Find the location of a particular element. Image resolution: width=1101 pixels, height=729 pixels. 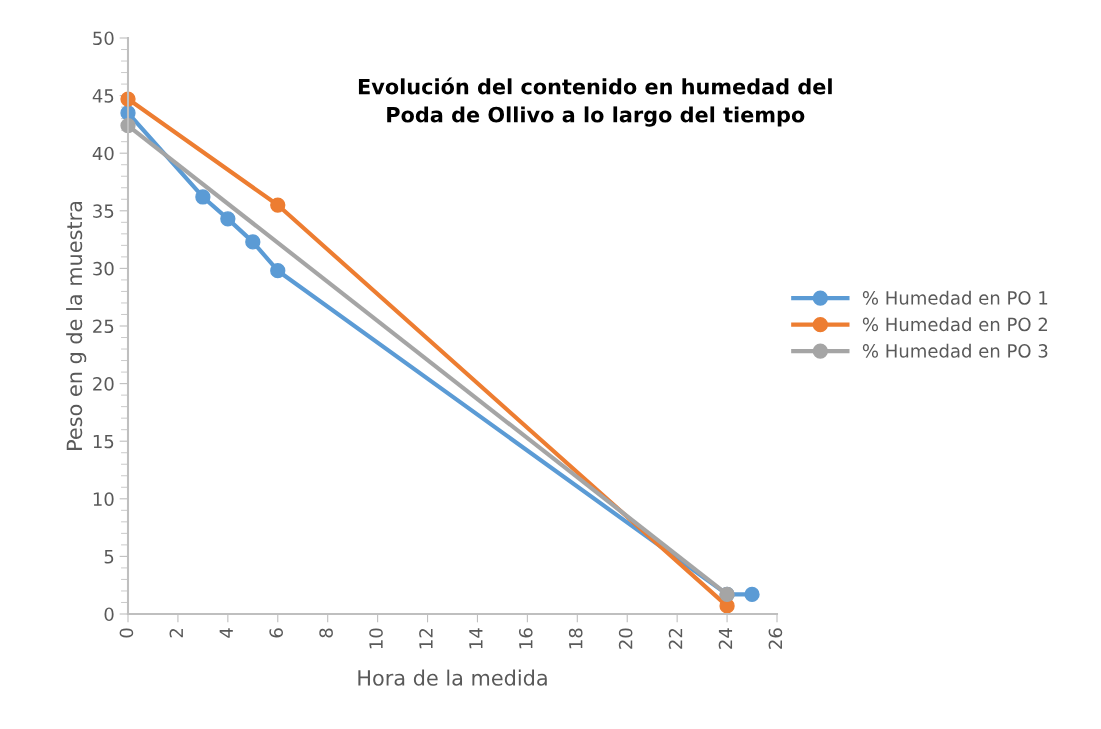

x-axis-title: Hora de la medida is located at coordinates (452, 677).